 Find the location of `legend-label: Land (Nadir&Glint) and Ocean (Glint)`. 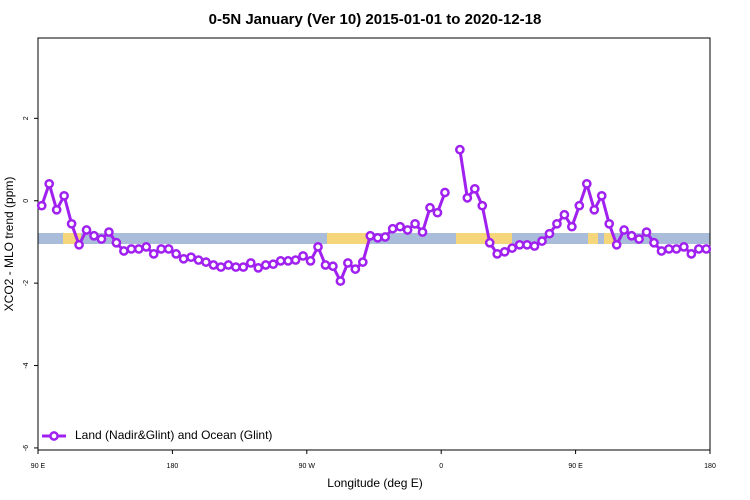

legend-label: Land (Nadir&Glint) and Ocean (Glint) is located at coordinates (173, 435).